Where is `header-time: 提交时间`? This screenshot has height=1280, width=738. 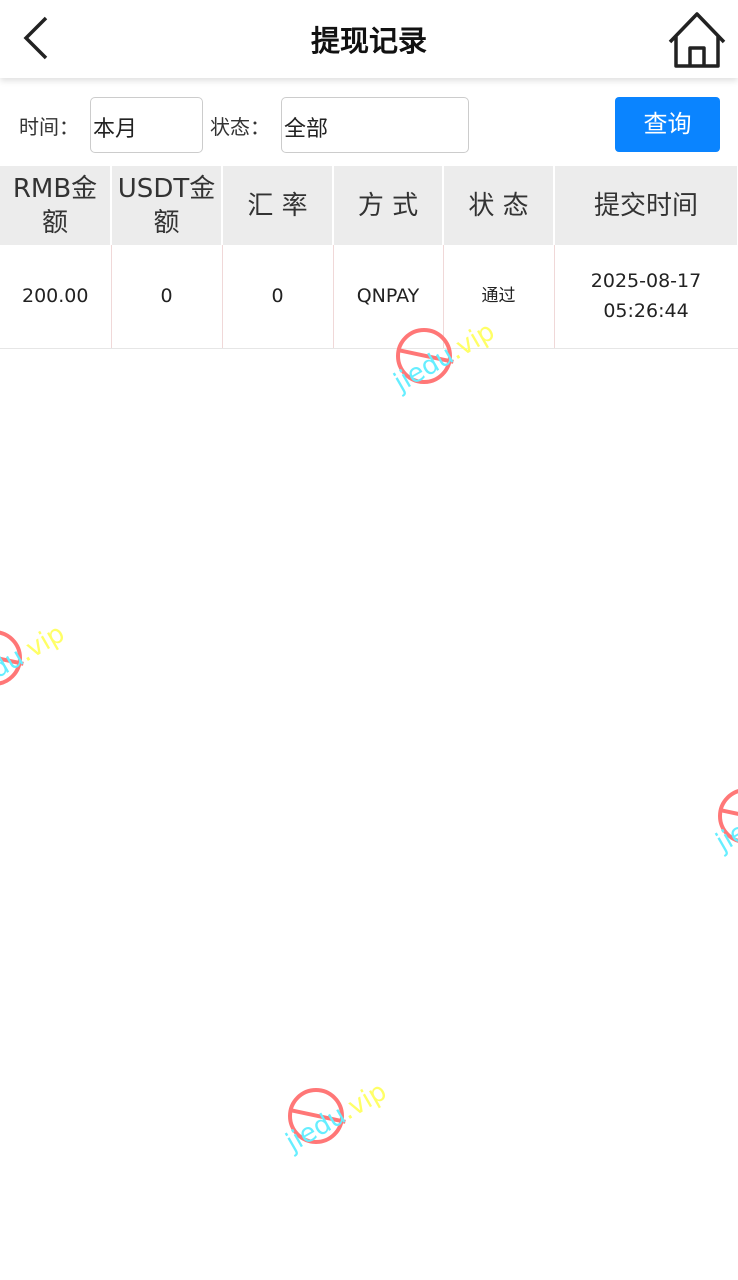
header-time: 提交时间 is located at coordinates (646, 205).